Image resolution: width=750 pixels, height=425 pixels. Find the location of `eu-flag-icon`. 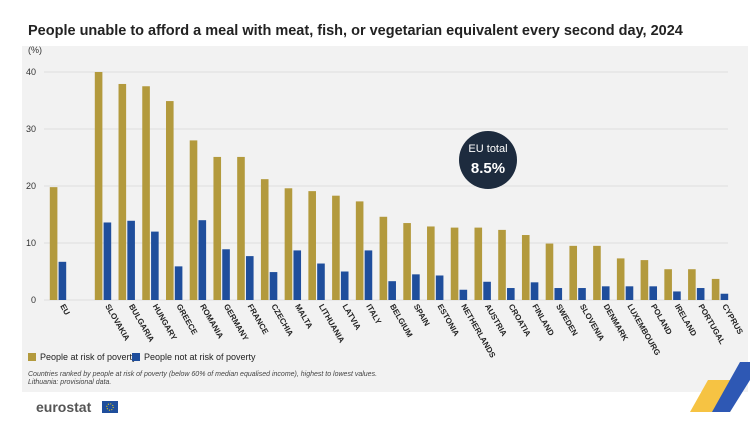

eu-flag-icon is located at coordinates (110, 407).